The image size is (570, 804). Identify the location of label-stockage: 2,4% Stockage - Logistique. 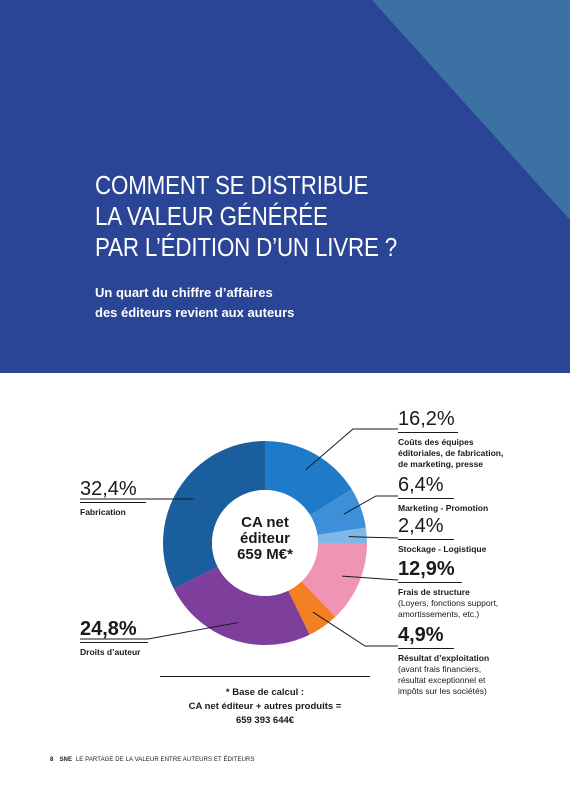
(442, 535).